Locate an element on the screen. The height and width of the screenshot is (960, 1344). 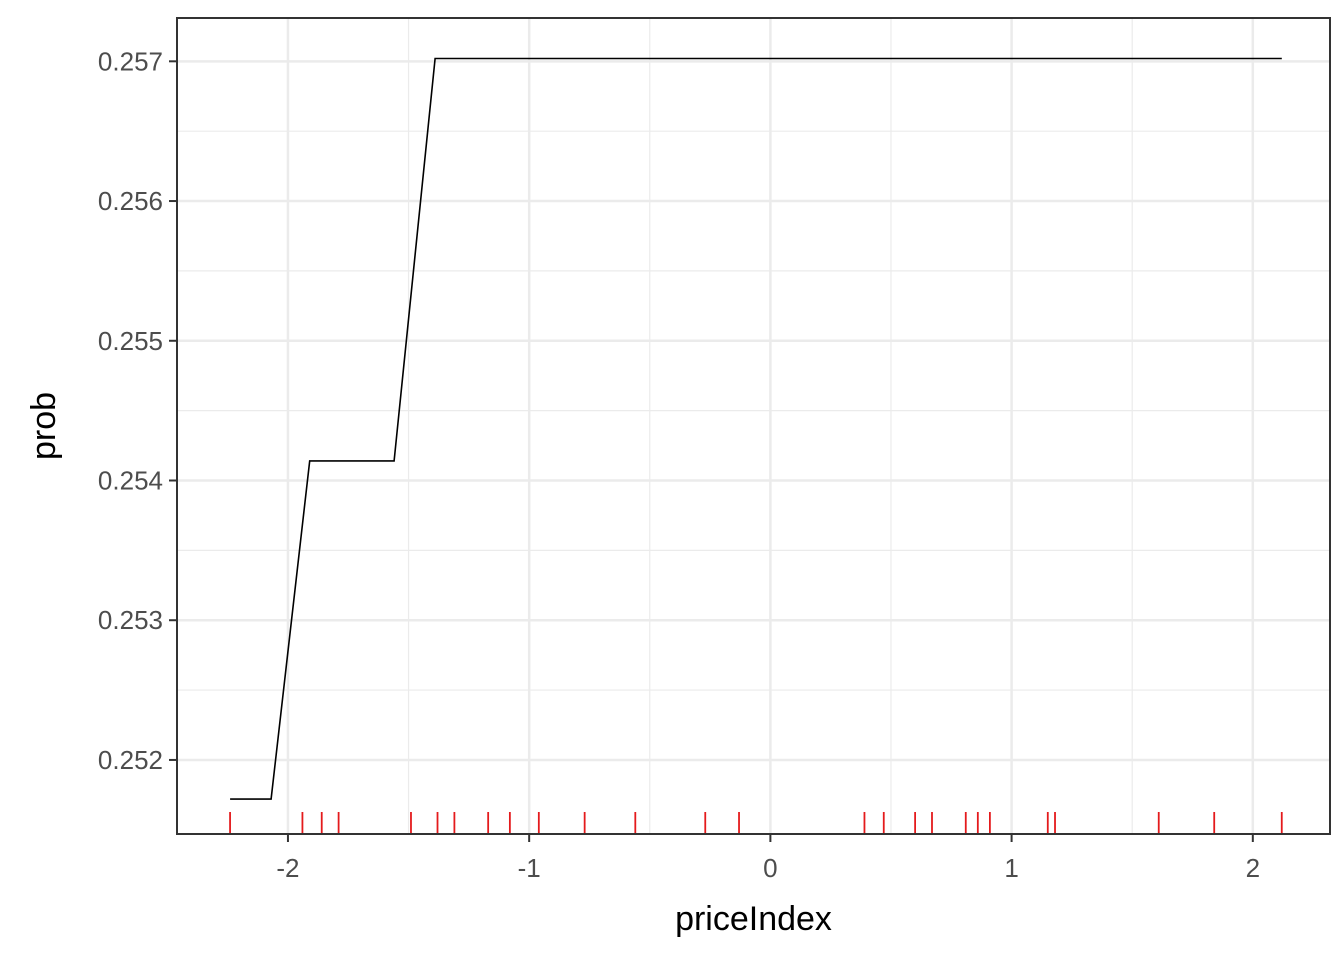
y-tick-label: 0.252 is located at coordinates (130, 760).